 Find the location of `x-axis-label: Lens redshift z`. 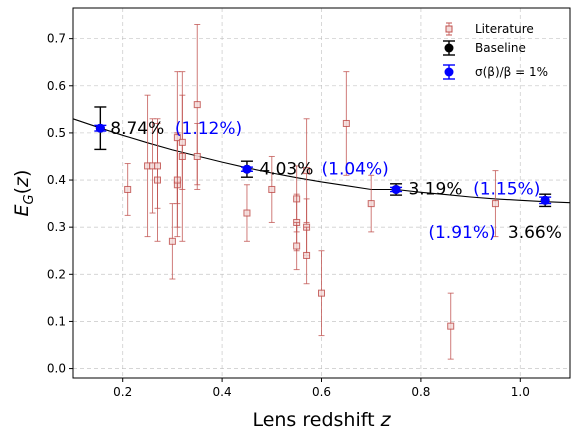

x-axis-label: Lens redshift z is located at coordinates (321, 420).